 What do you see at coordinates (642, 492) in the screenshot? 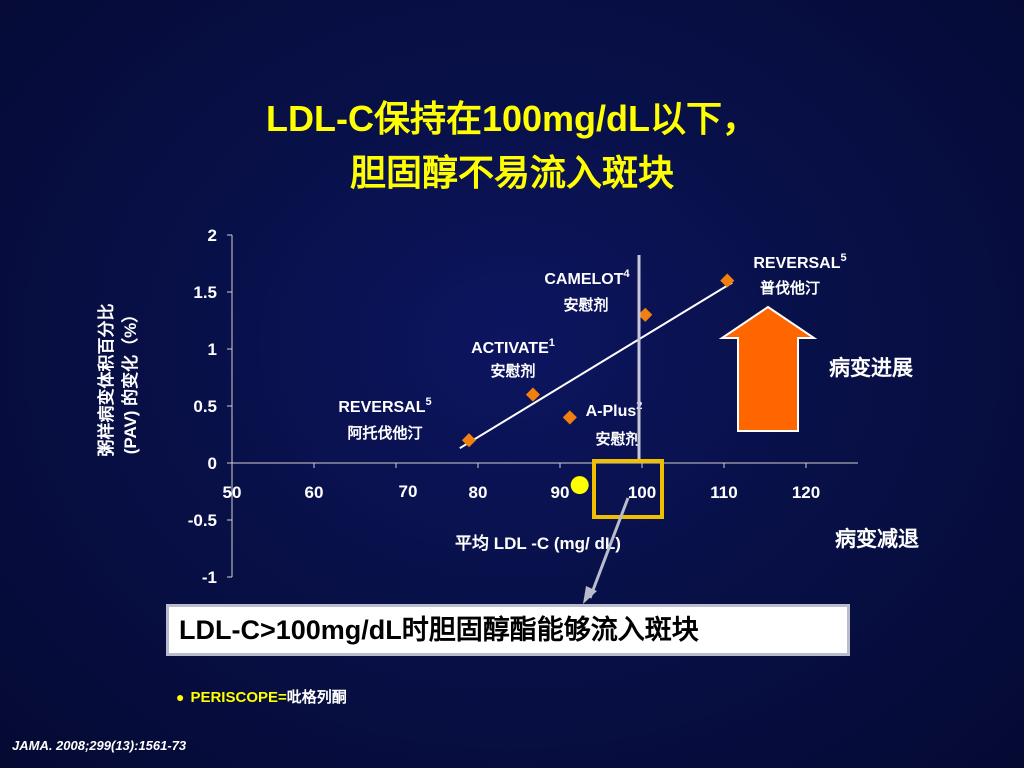
I see `x-tick-label: 100` at bounding box center [642, 492].